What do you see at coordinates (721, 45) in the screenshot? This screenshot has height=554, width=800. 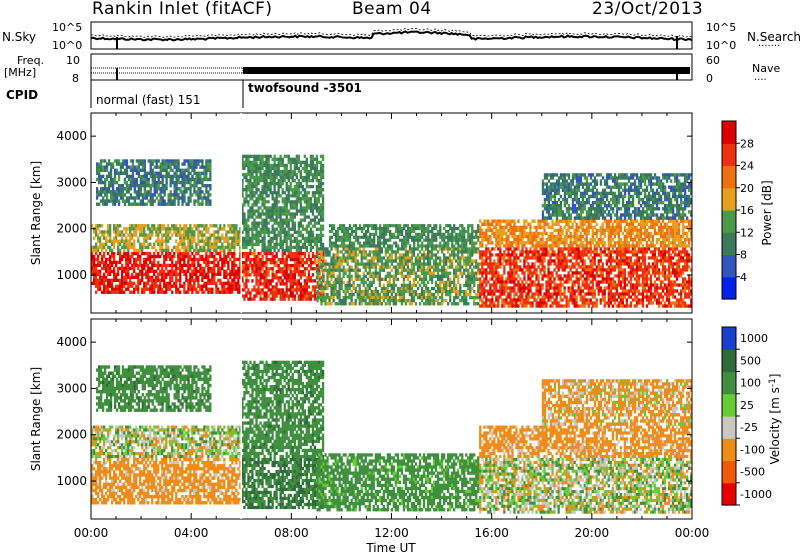 I see `nsearch-tick-low: 10^0` at bounding box center [721, 45].